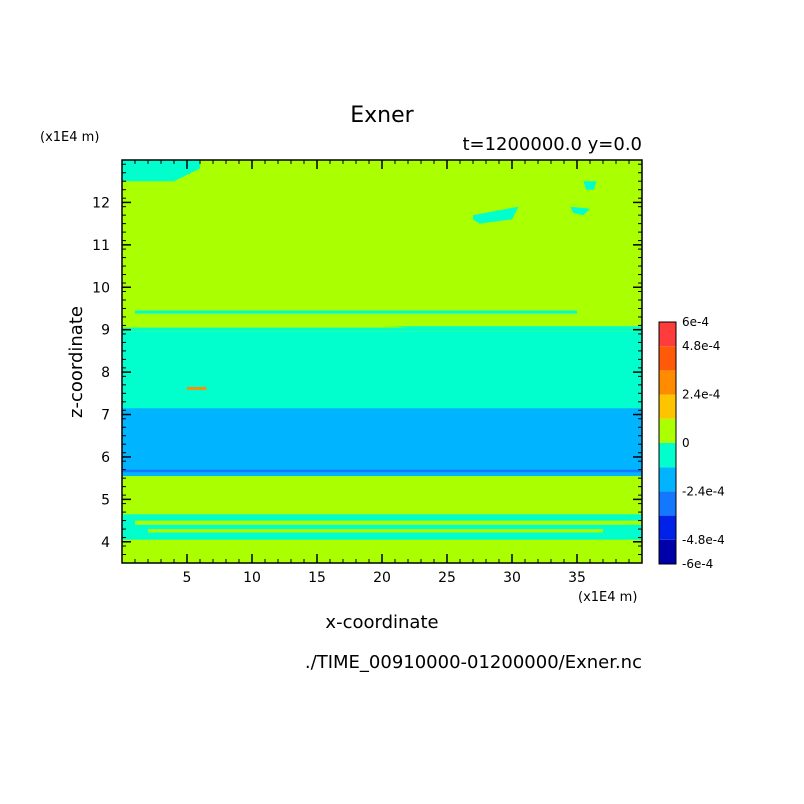 The image size is (804, 804). Describe the element at coordinates (552, 144) in the screenshot. I see `chart-subtitle: t=1200000.0 y=0.0` at that location.